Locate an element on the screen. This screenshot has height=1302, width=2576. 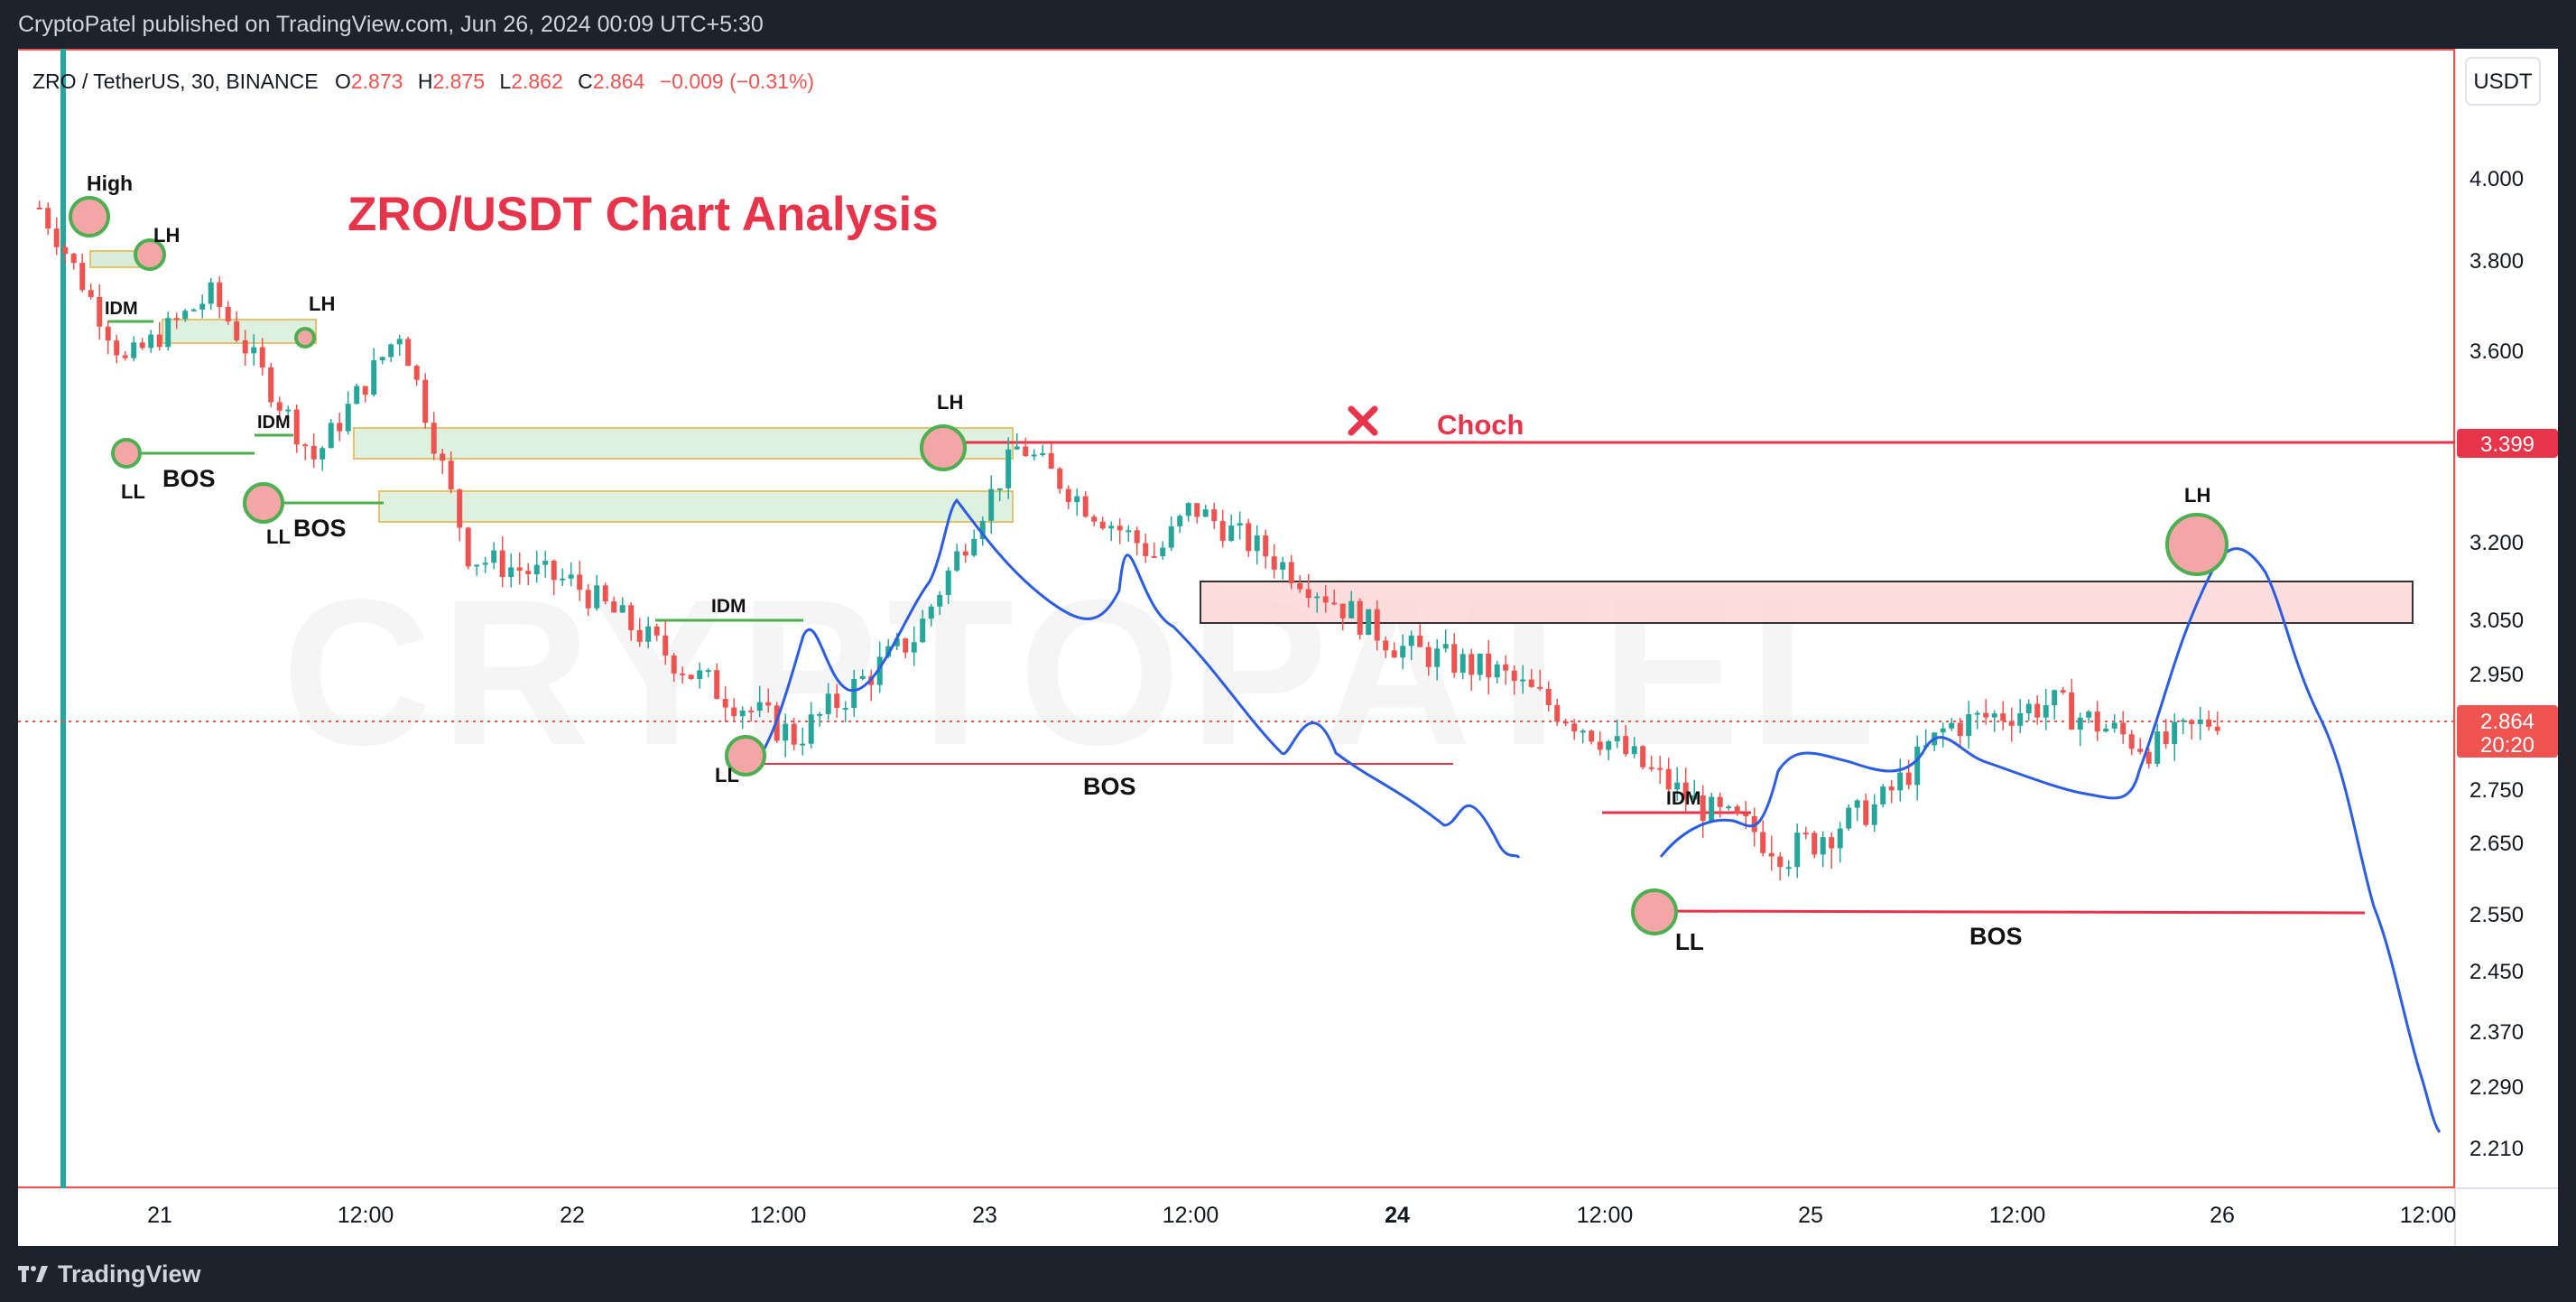
y-tick: 2.550 is located at coordinates (2496, 915).